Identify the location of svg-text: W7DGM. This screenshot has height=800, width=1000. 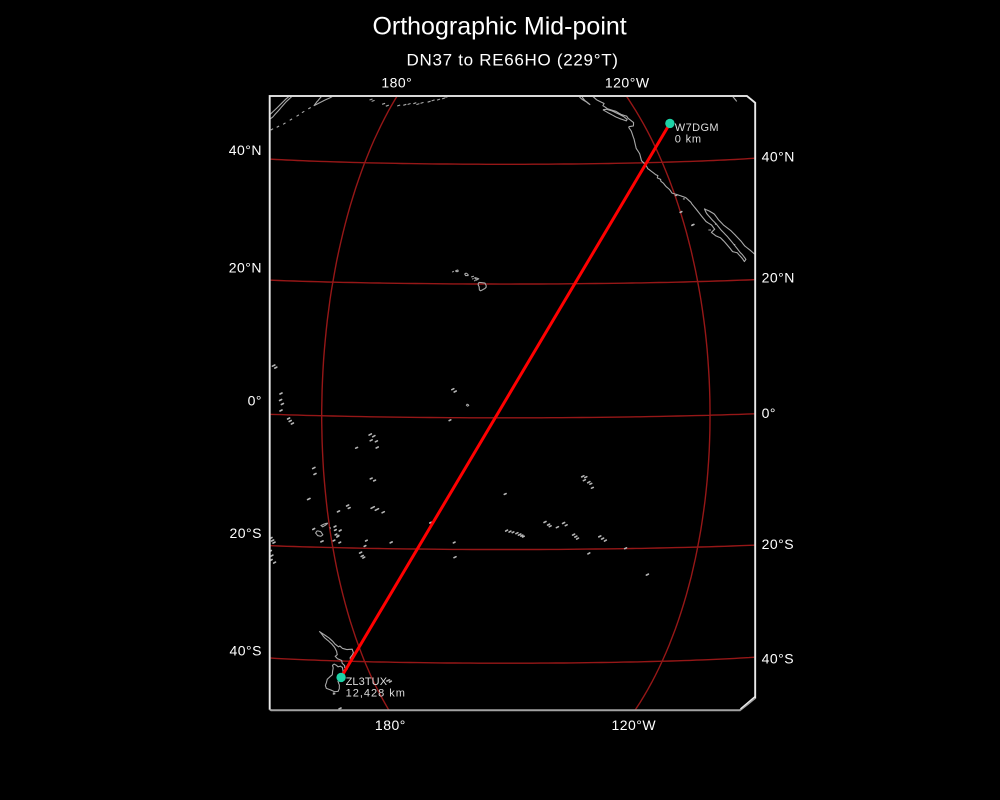
(697, 128).